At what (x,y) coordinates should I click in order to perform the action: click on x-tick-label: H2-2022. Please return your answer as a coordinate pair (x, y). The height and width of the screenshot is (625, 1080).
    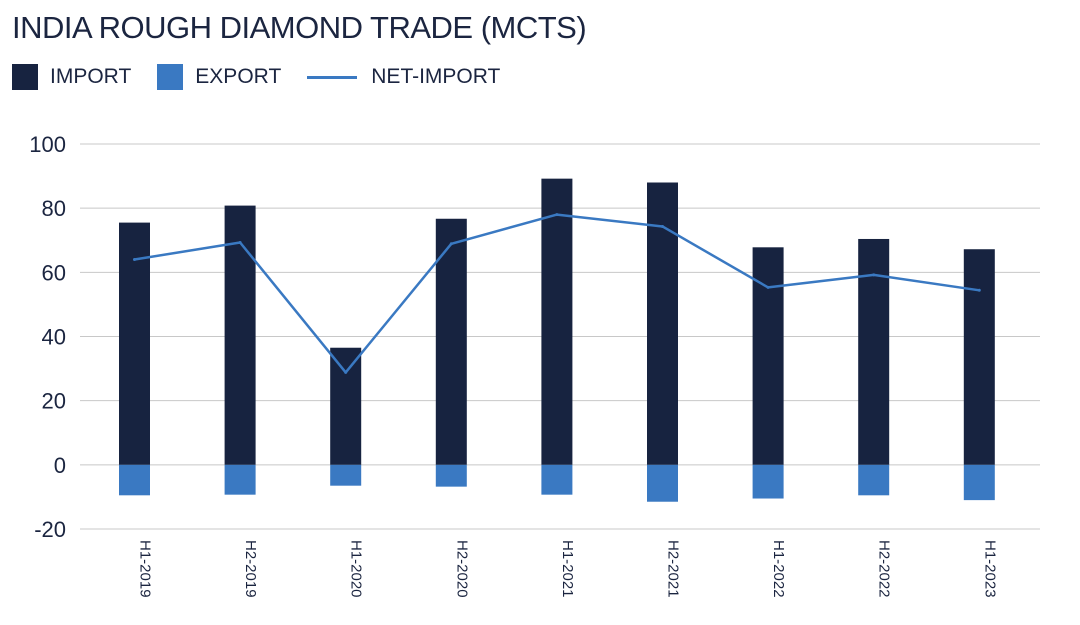
    Looking at the image, I should click on (884, 569).